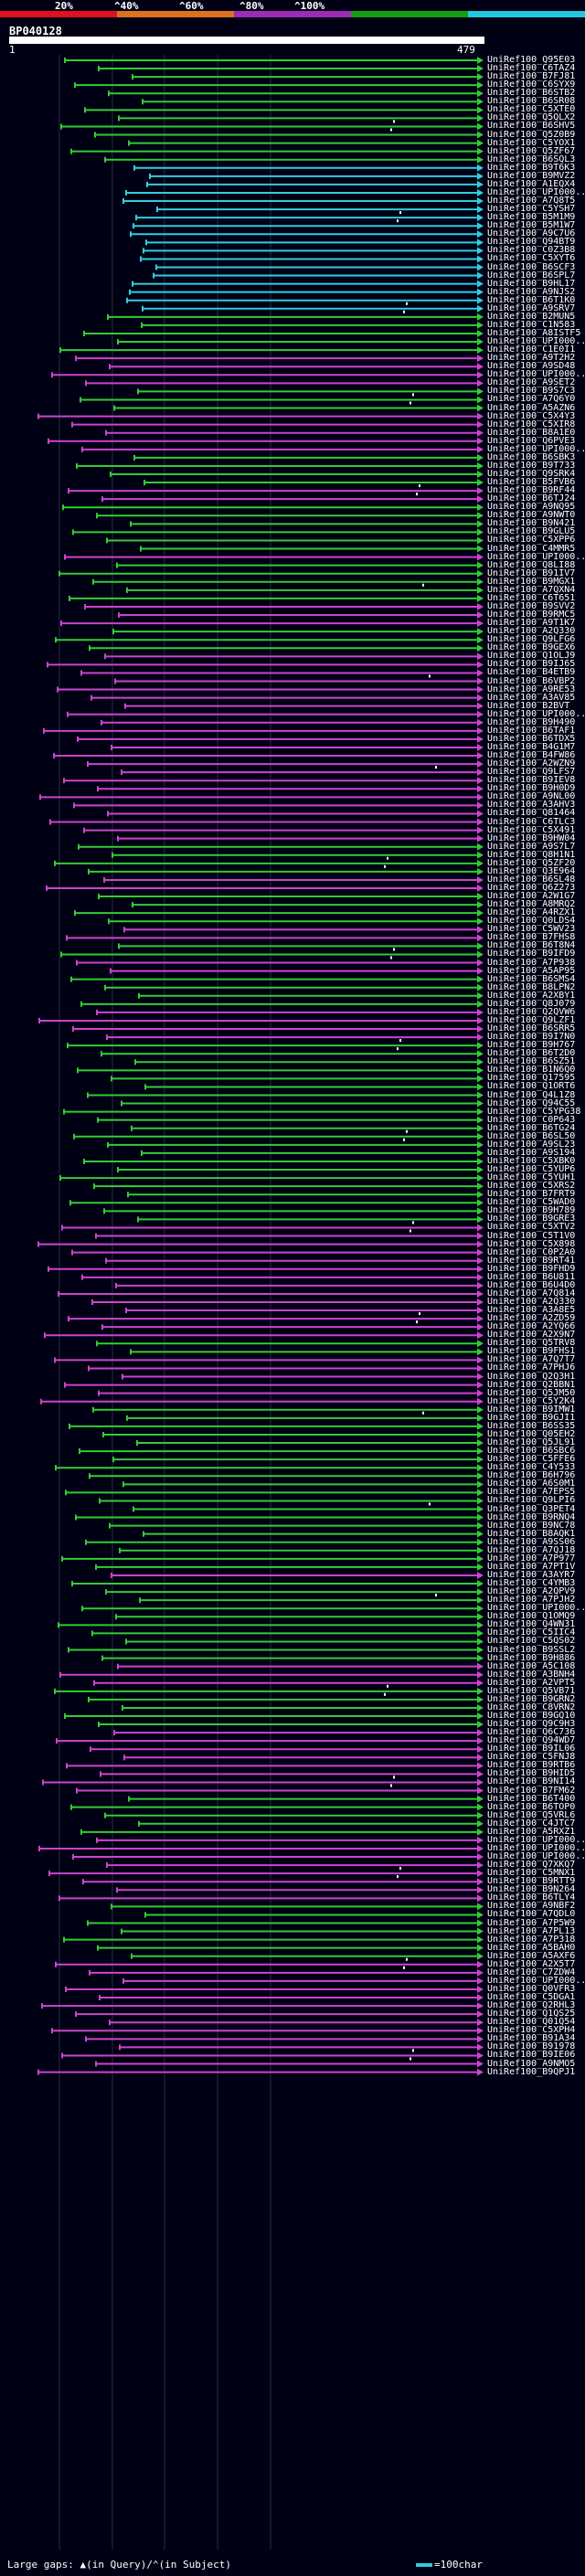 The height and width of the screenshot is (2576, 585). What do you see at coordinates (532, 1227) in the screenshot?
I see `hit-label: UniRef100_C5XTV2` at bounding box center [532, 1227].